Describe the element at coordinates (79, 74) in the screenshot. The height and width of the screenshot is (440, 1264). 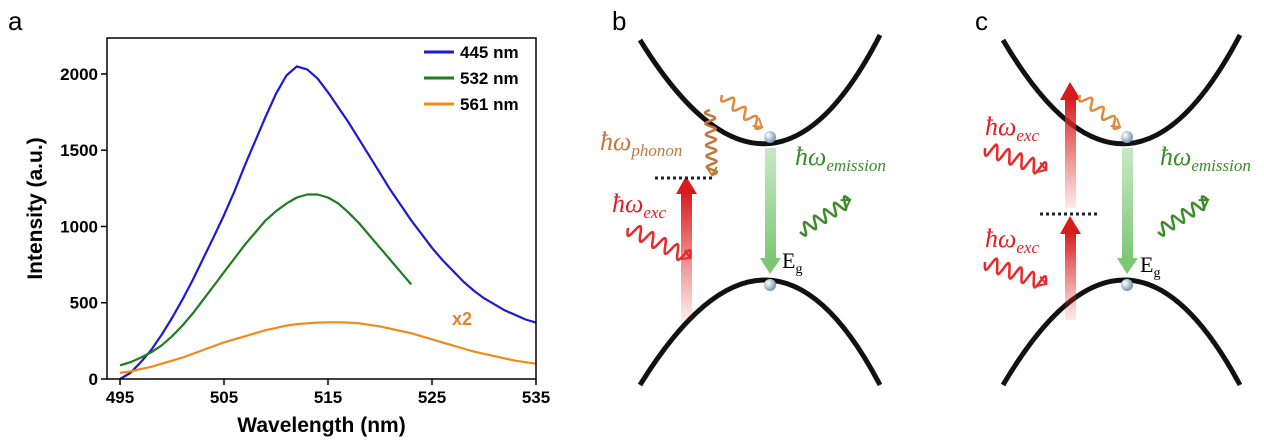
I see `y-tick-label: 2000` at that location.